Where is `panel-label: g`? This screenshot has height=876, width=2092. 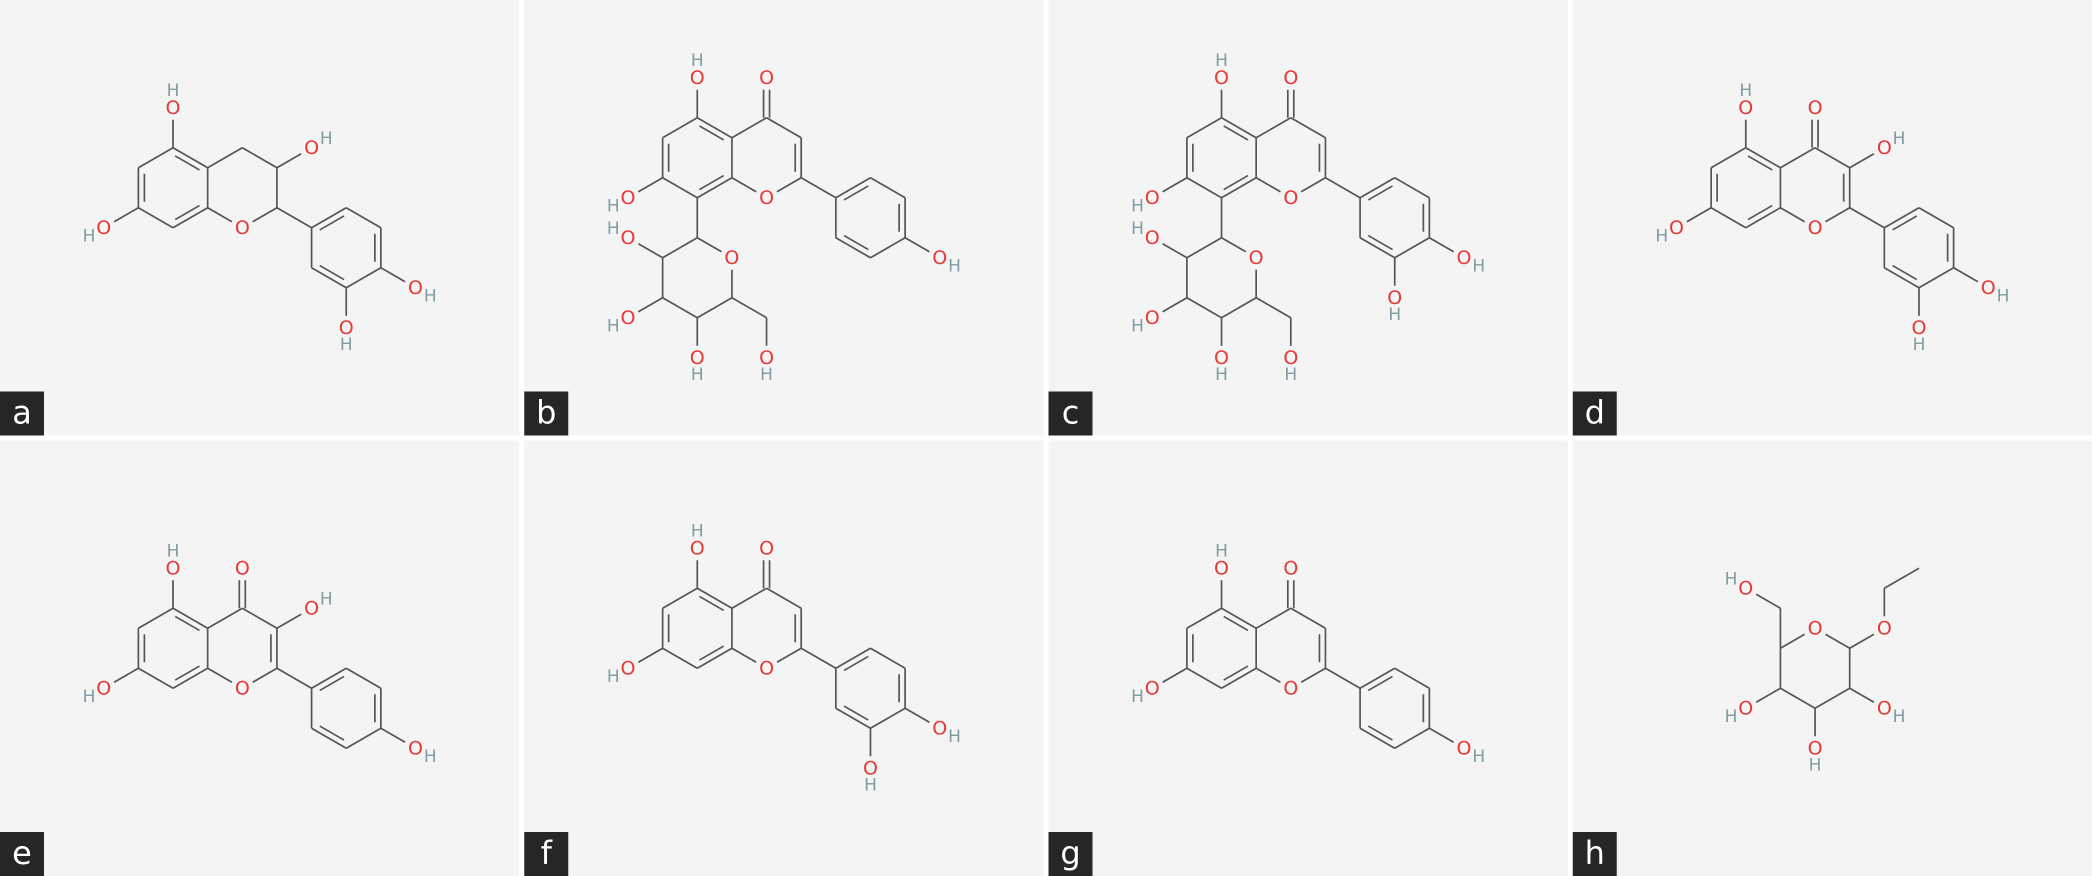
panel-label: g is located at coordinates (1070, 853).